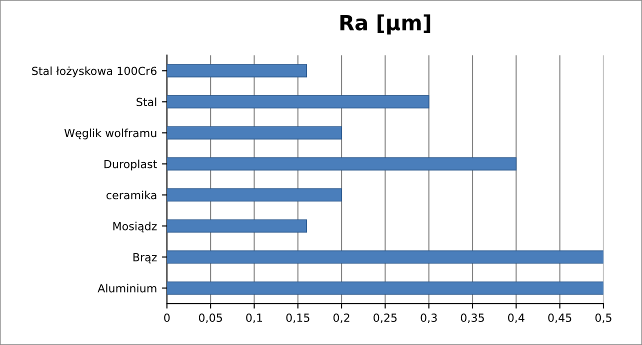 This screenshot has height=345, width=642. What do you see at coordinates (385, 24) in the screenshot?
I see `chart-title: Ra [µm]` at bounding box center [385, 24].